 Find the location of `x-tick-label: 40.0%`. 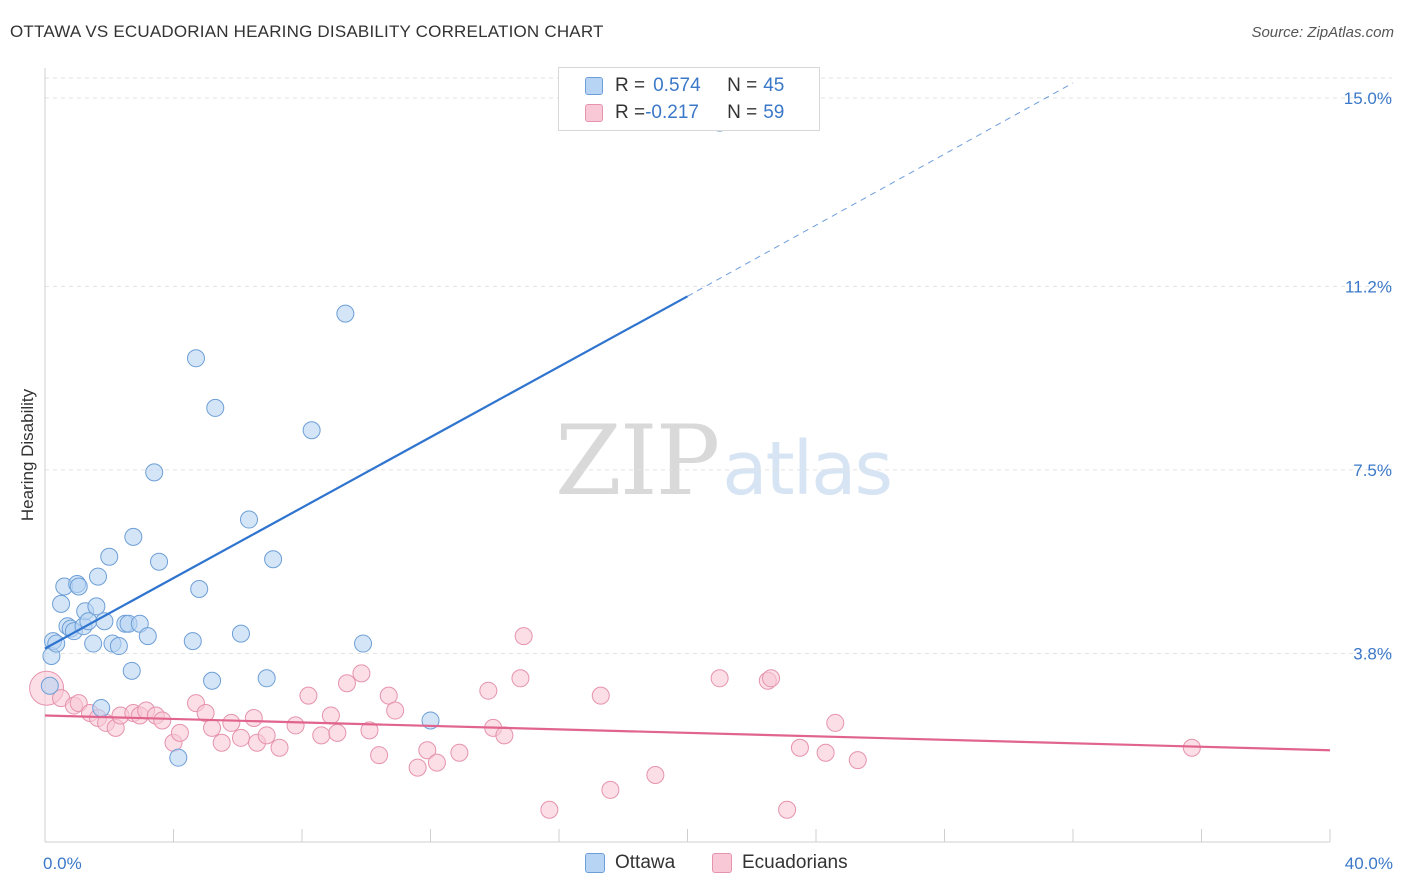

x-tick-label: 40.0% is located at coordinates (1369, 863).